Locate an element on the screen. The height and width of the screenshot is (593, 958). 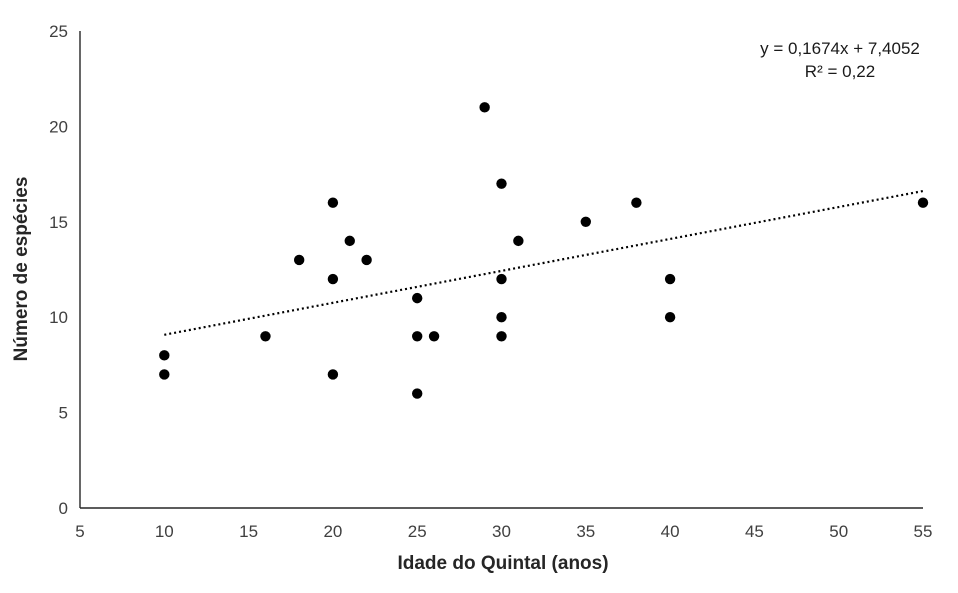
x-axis-ticks: 5 10 15 20 25 30 35 40 45 50 55 is located at coordinates (503, 531).